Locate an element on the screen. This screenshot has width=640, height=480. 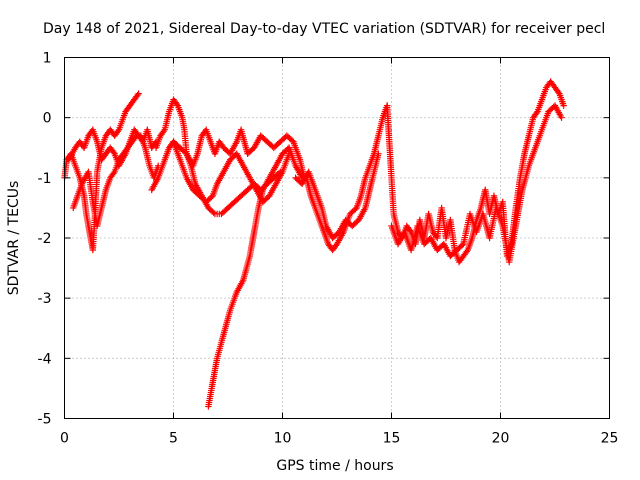
y-tick-label: -5 is located at coordinates (45, 420).